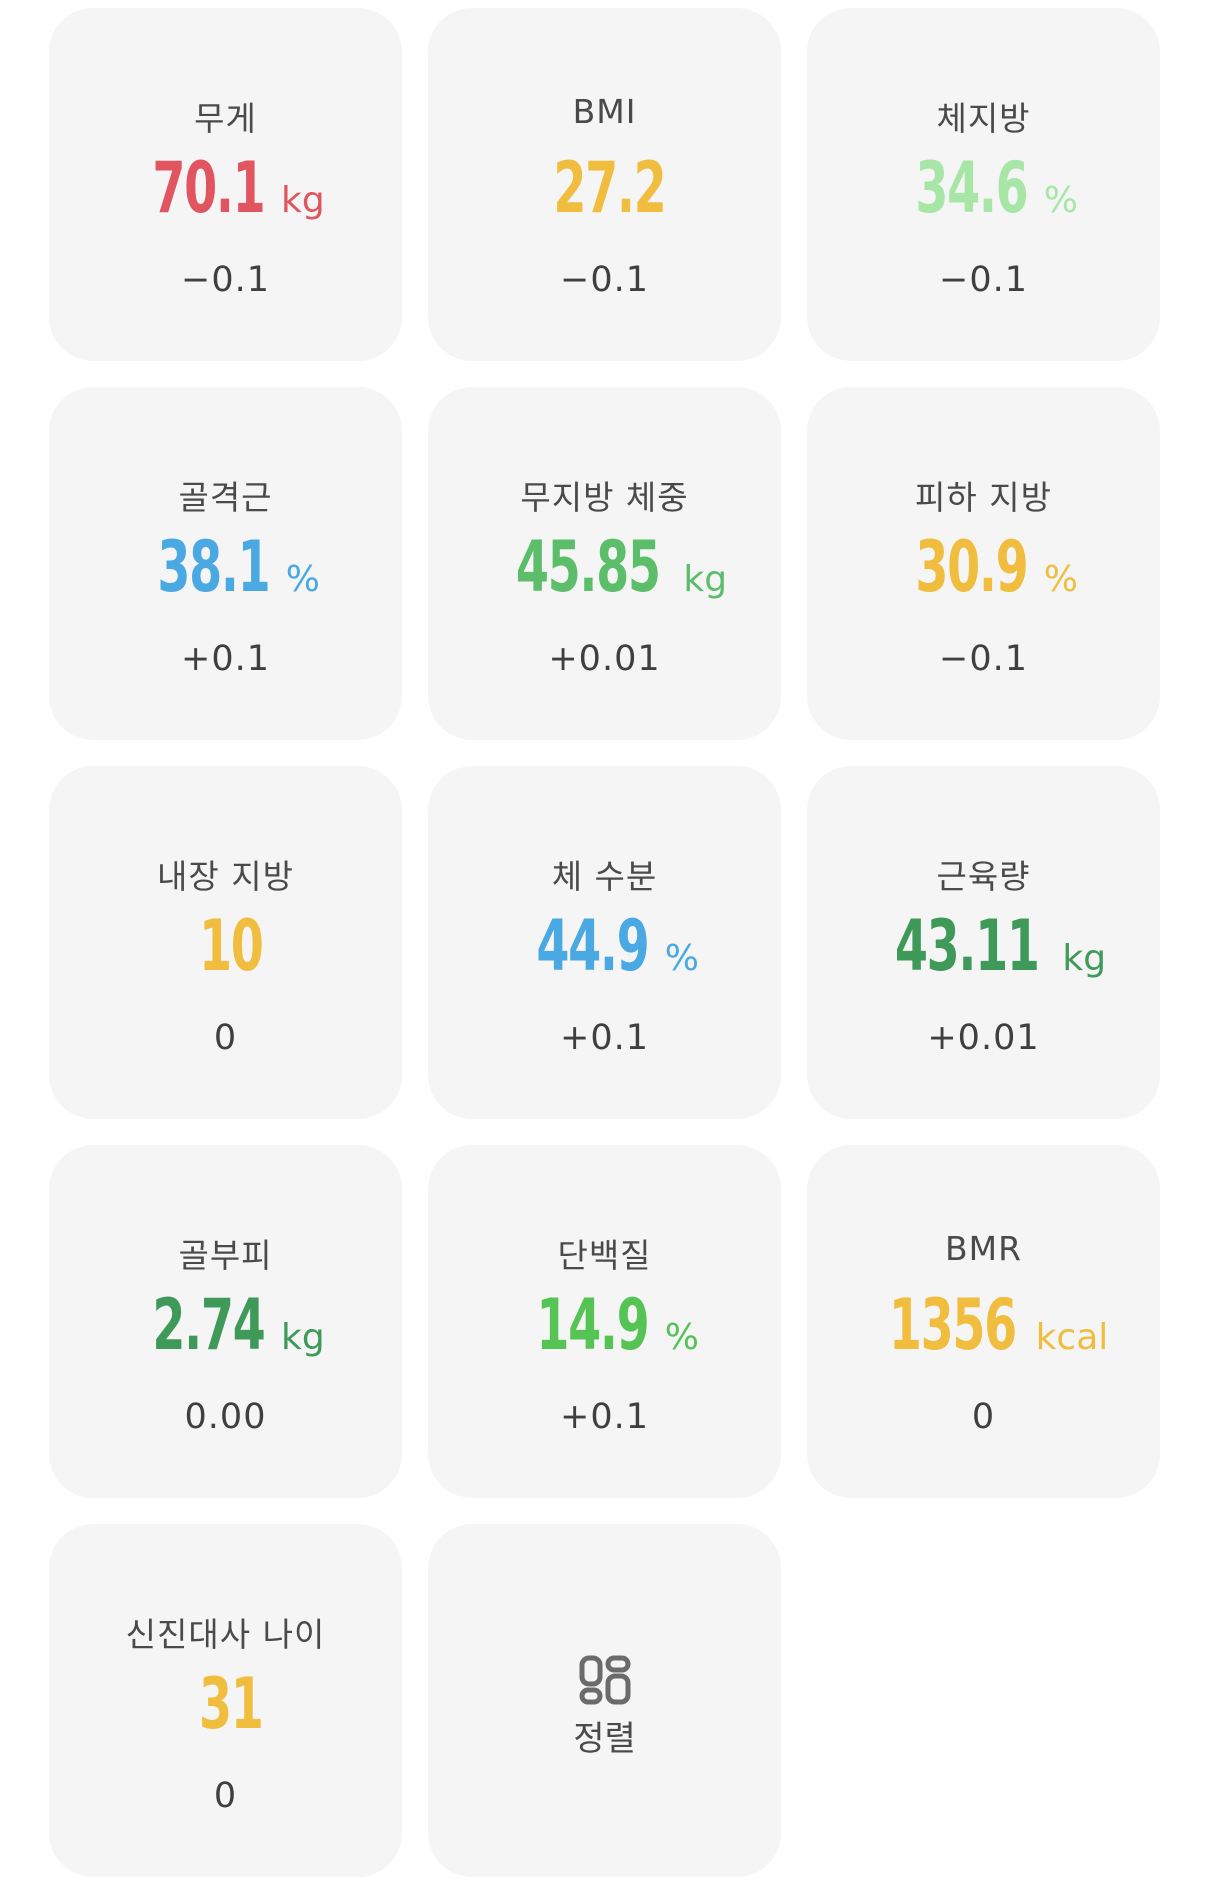 The width and height of the screenshot is (1206, 1902). What do you see at coordinates (231, 946) in the screenshot?
I see `metric-value: 10` at bounding box center [231, 946].